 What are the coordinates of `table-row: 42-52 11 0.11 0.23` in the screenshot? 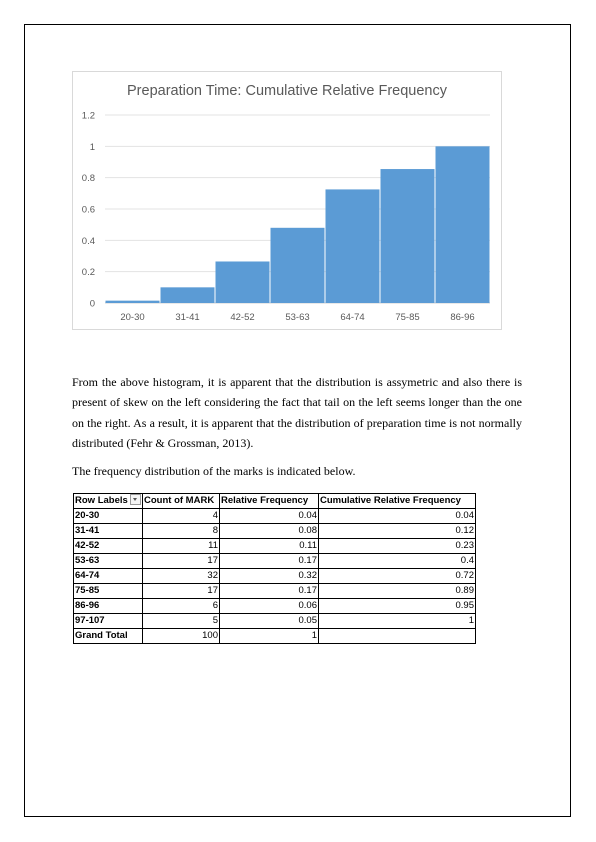 It's located at (274, 546).